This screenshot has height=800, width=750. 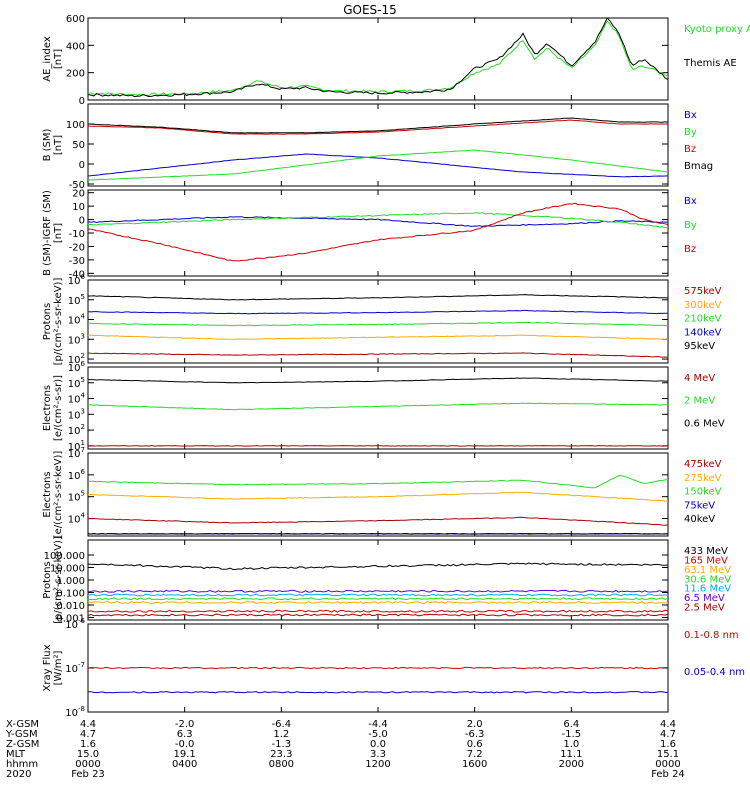 What do you see at coordinates (47, 579) in the screenshot?
I see `y-axis-label: Protons` at bounding box center [47, 579].